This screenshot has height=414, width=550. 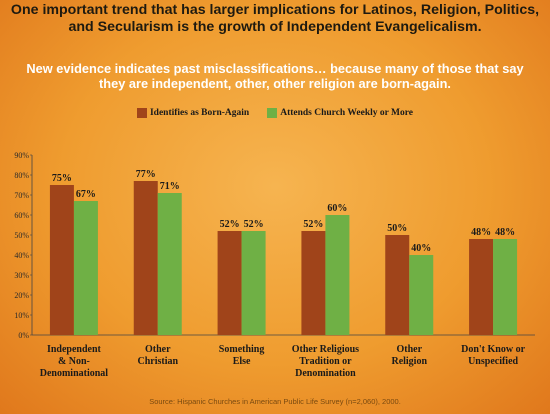 I want to click on data-label: 71%, so click(x=170, y=186).